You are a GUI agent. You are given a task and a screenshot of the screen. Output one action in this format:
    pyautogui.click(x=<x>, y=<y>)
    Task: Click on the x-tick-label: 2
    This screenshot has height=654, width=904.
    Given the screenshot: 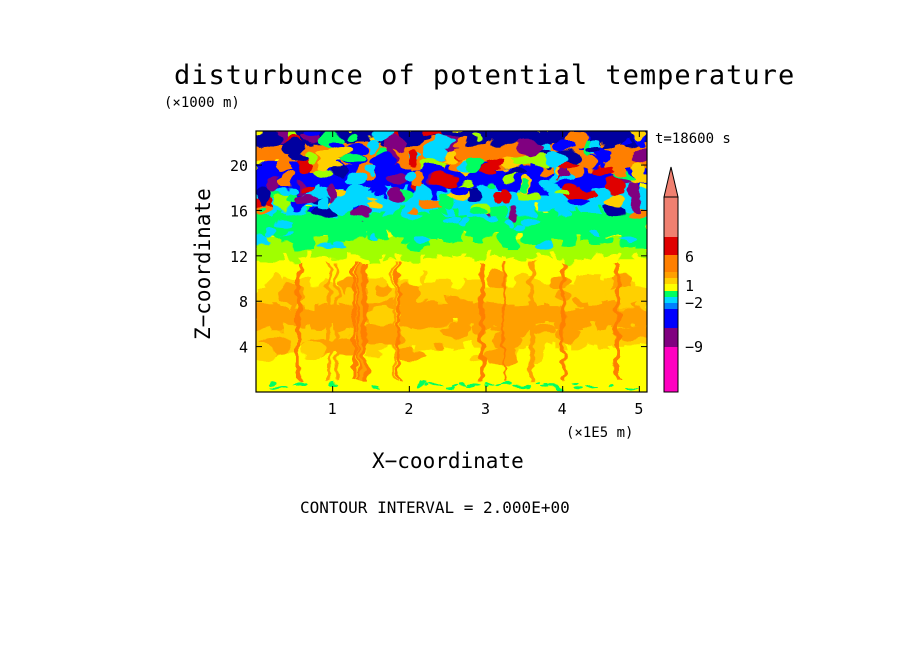 What is the action you would take?
    pyautogui.click(x=408, y=409)
    